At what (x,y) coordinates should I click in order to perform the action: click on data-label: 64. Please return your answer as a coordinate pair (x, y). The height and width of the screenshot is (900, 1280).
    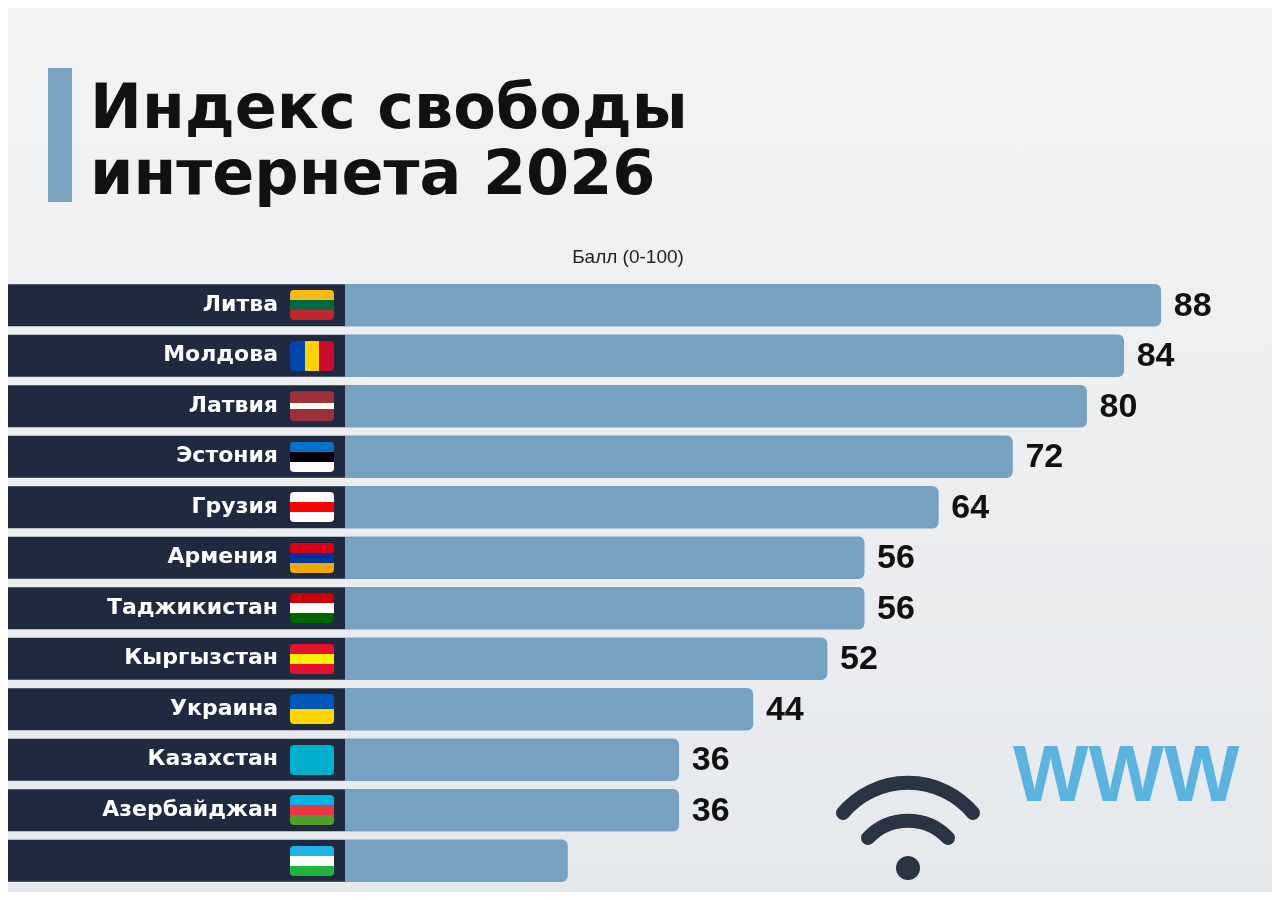
    Looking at the image, I should click on (970, 505).